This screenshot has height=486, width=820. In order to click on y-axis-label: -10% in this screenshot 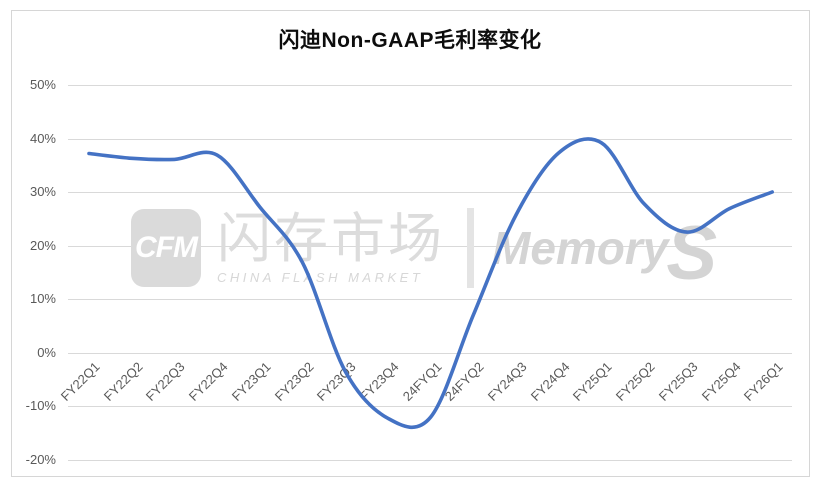, I will do `click(40, 405)`.